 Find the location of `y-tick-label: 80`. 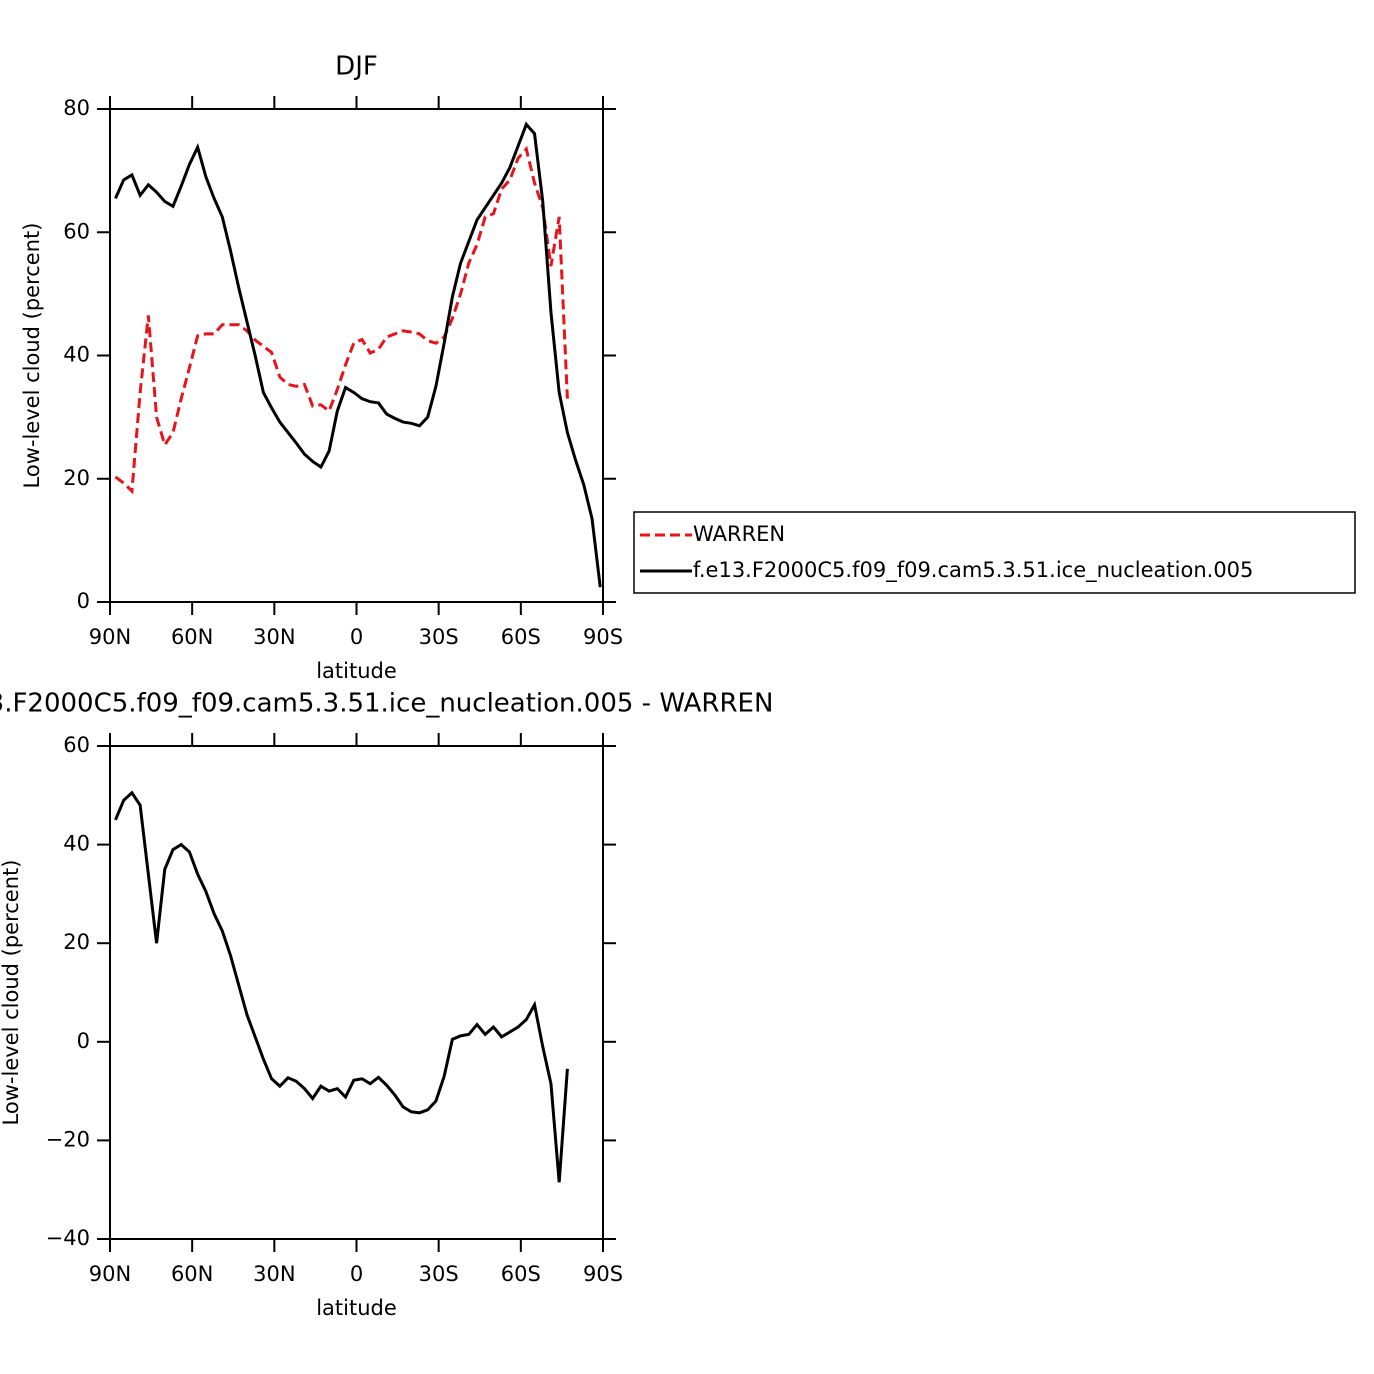

y-tick-label: 80 is located at coordinates (76, 108).